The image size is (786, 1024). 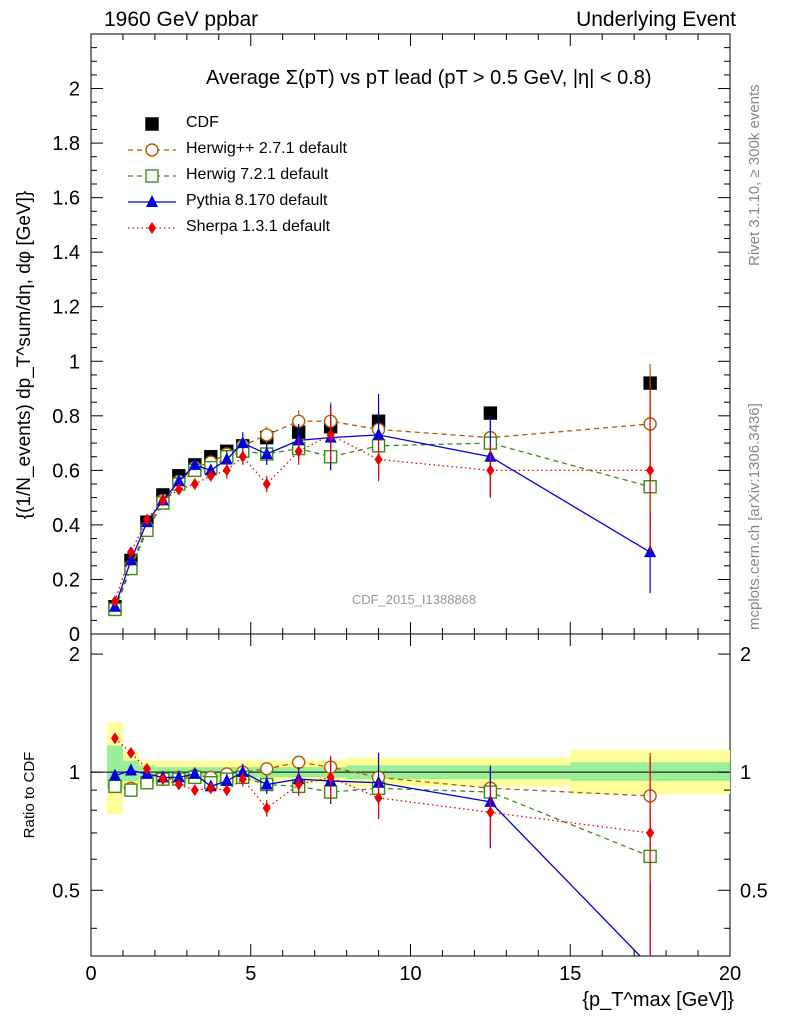 What do you see at coordinates (24, 355) in the screenshot?
I see `main-y-axis-label: {(1/N_events) dp_T^sum/dη, dφ [GeV]}` at bounding box center [24, 355].